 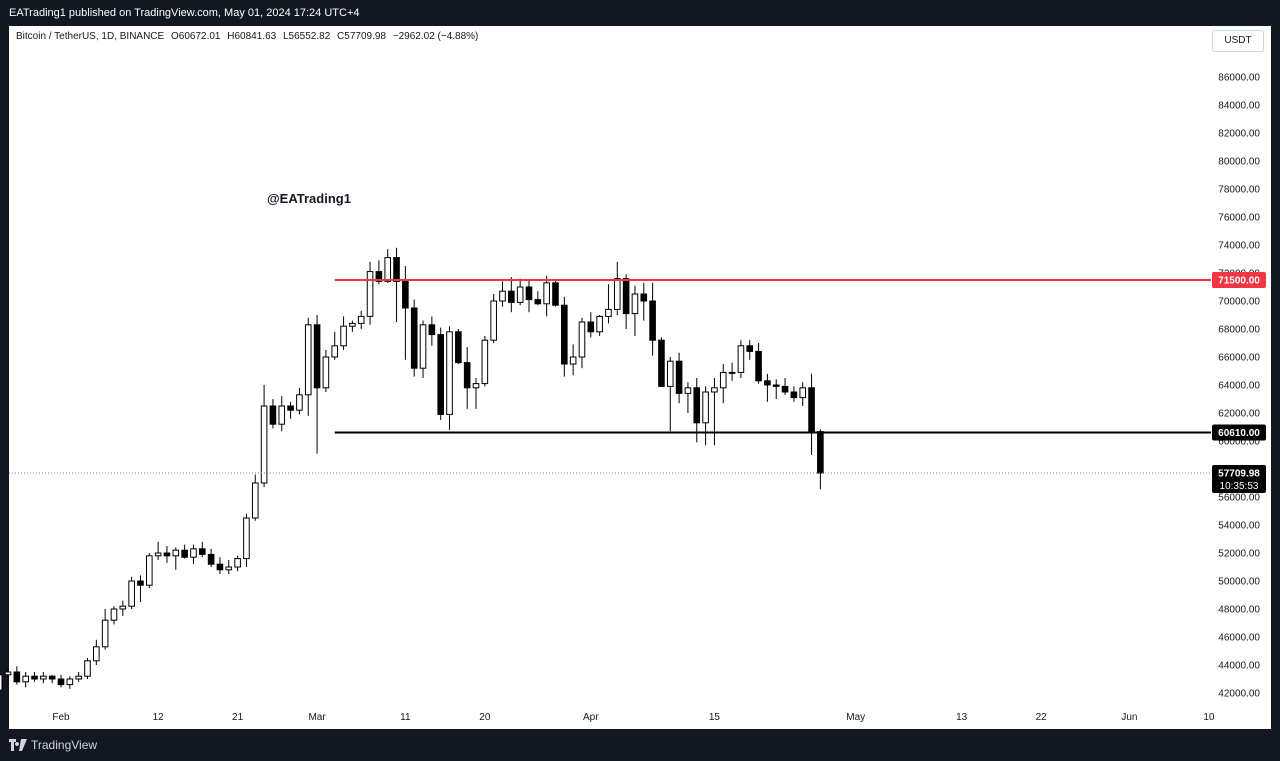 I want to click on close-value: C57709.98, so click(x=361, y=36).